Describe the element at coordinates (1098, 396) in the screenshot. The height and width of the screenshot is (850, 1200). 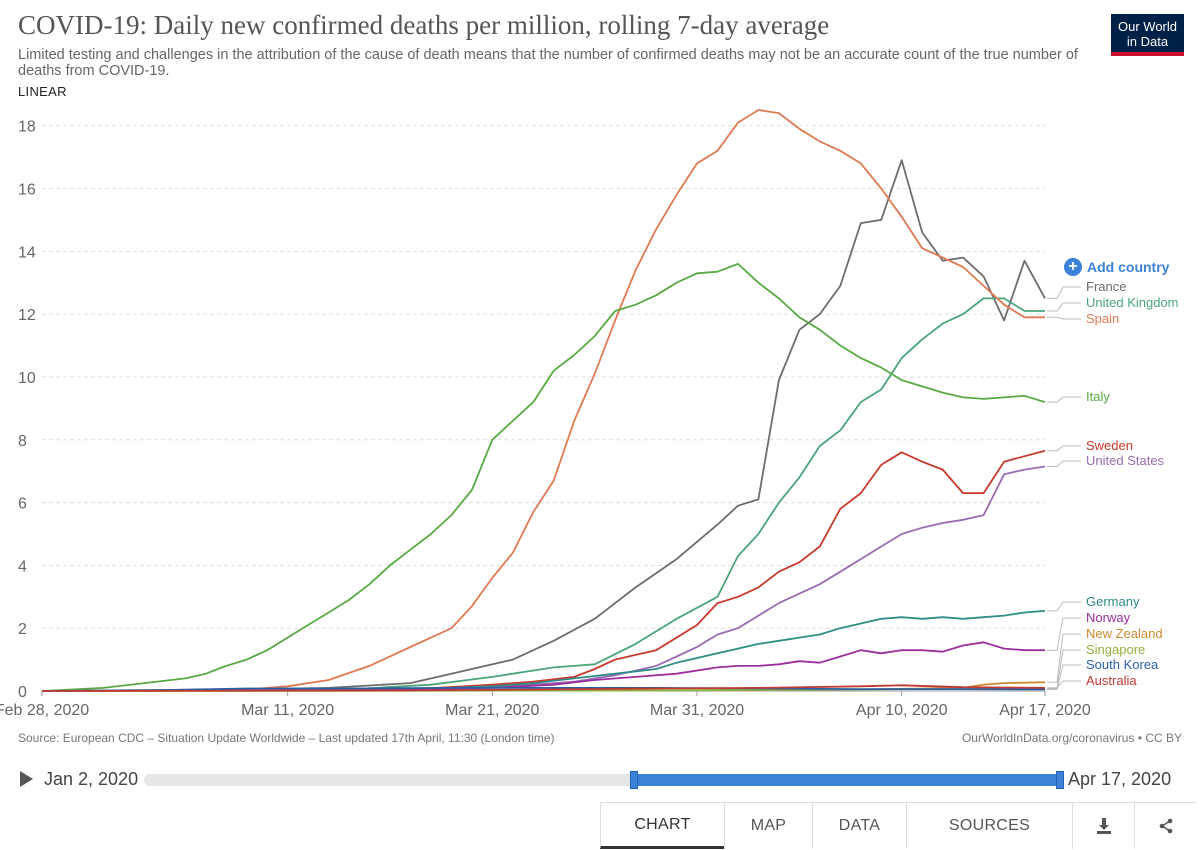
I see `series-label: Italy` at that location.